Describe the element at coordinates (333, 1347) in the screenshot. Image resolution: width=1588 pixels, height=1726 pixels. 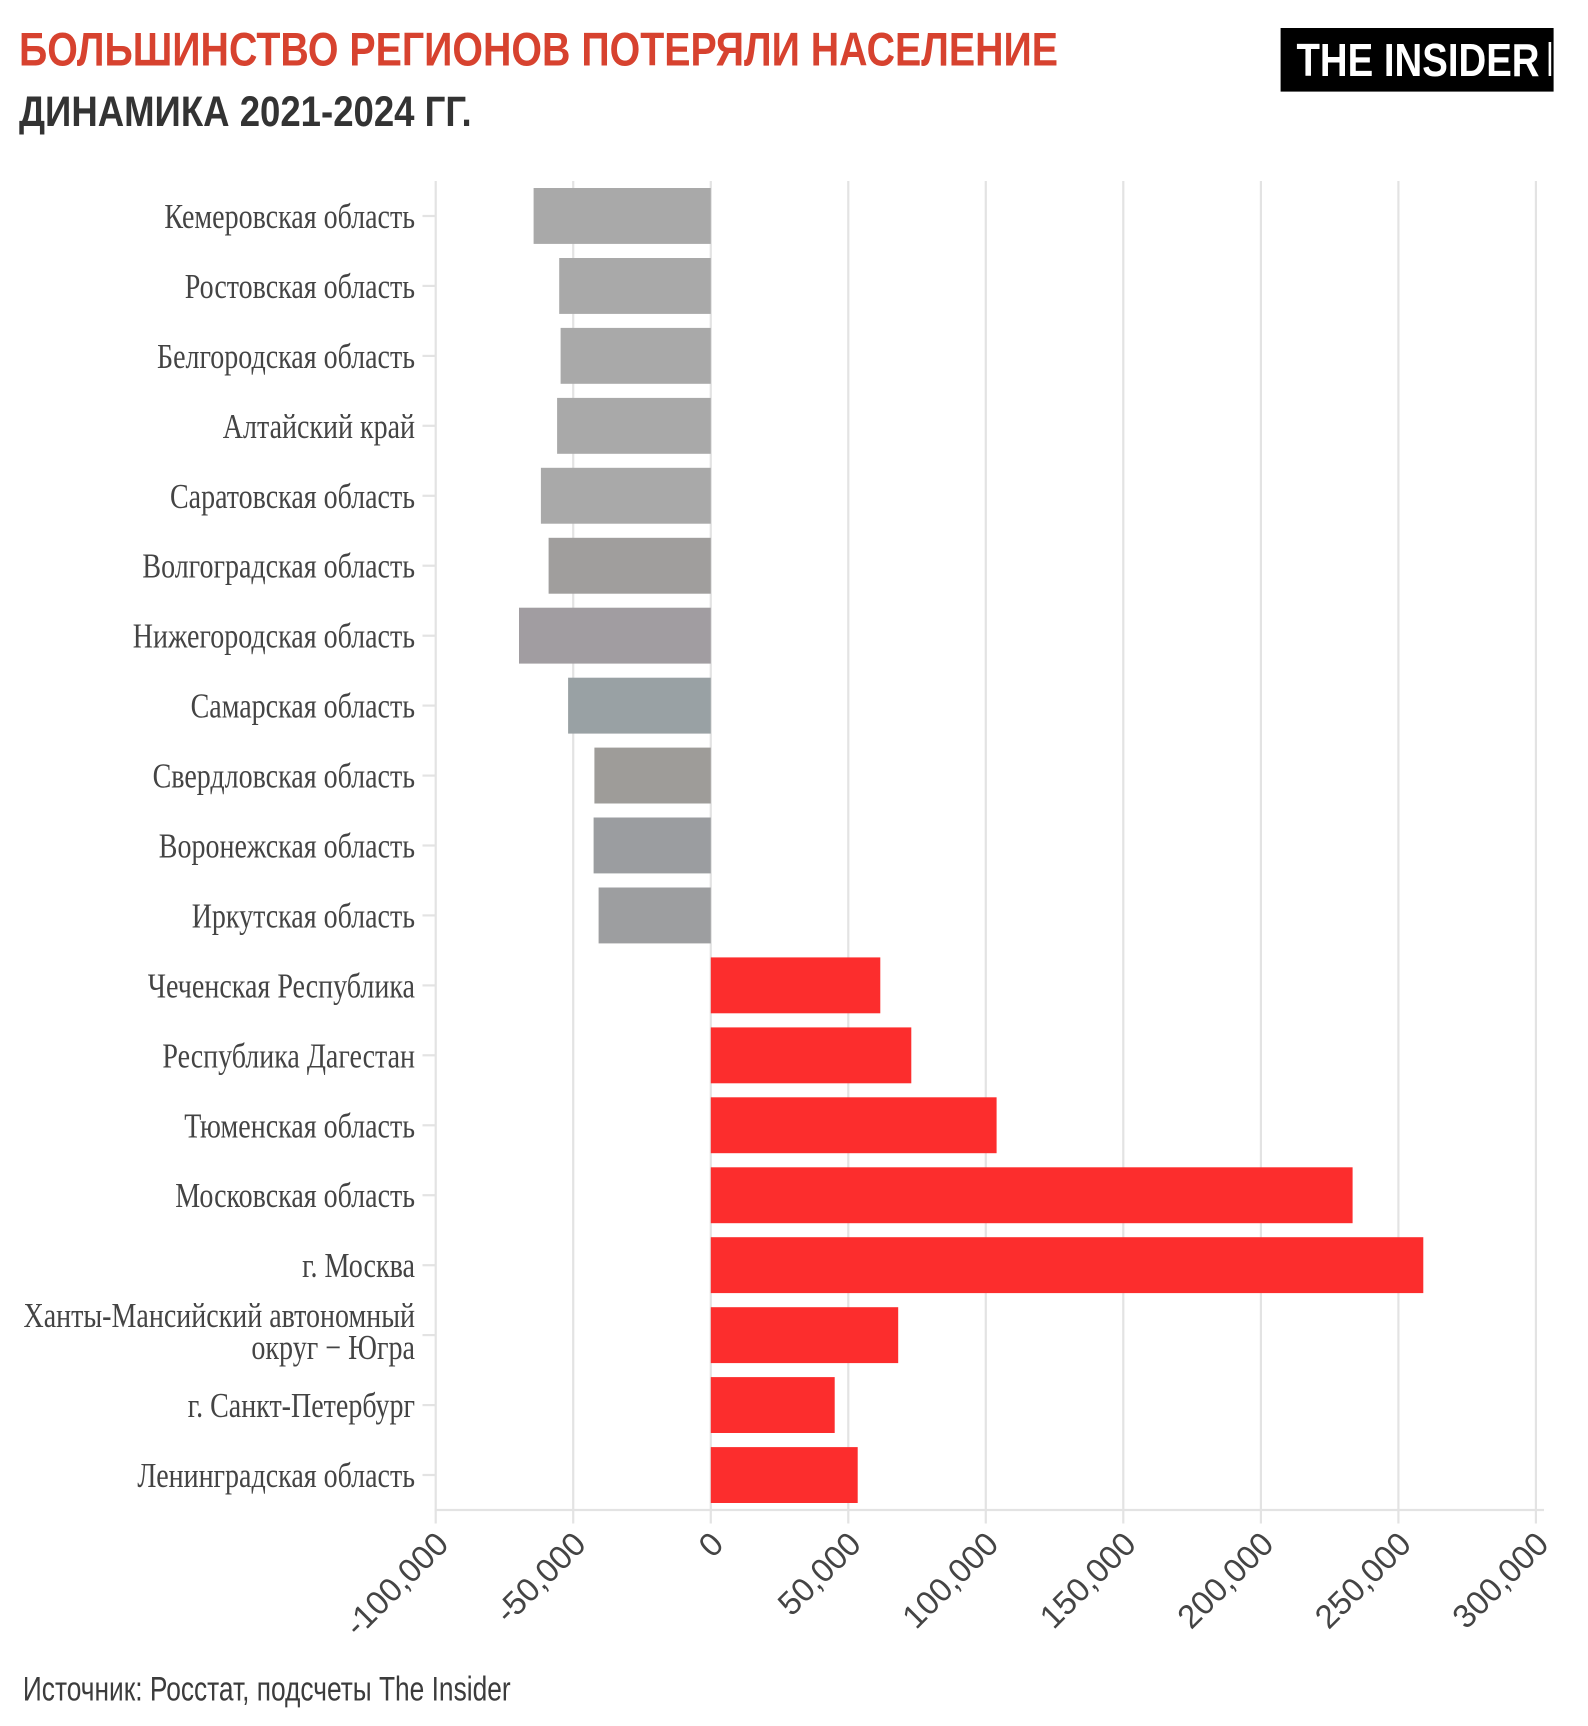
I see `svg-text: округ − Югра` at that location.